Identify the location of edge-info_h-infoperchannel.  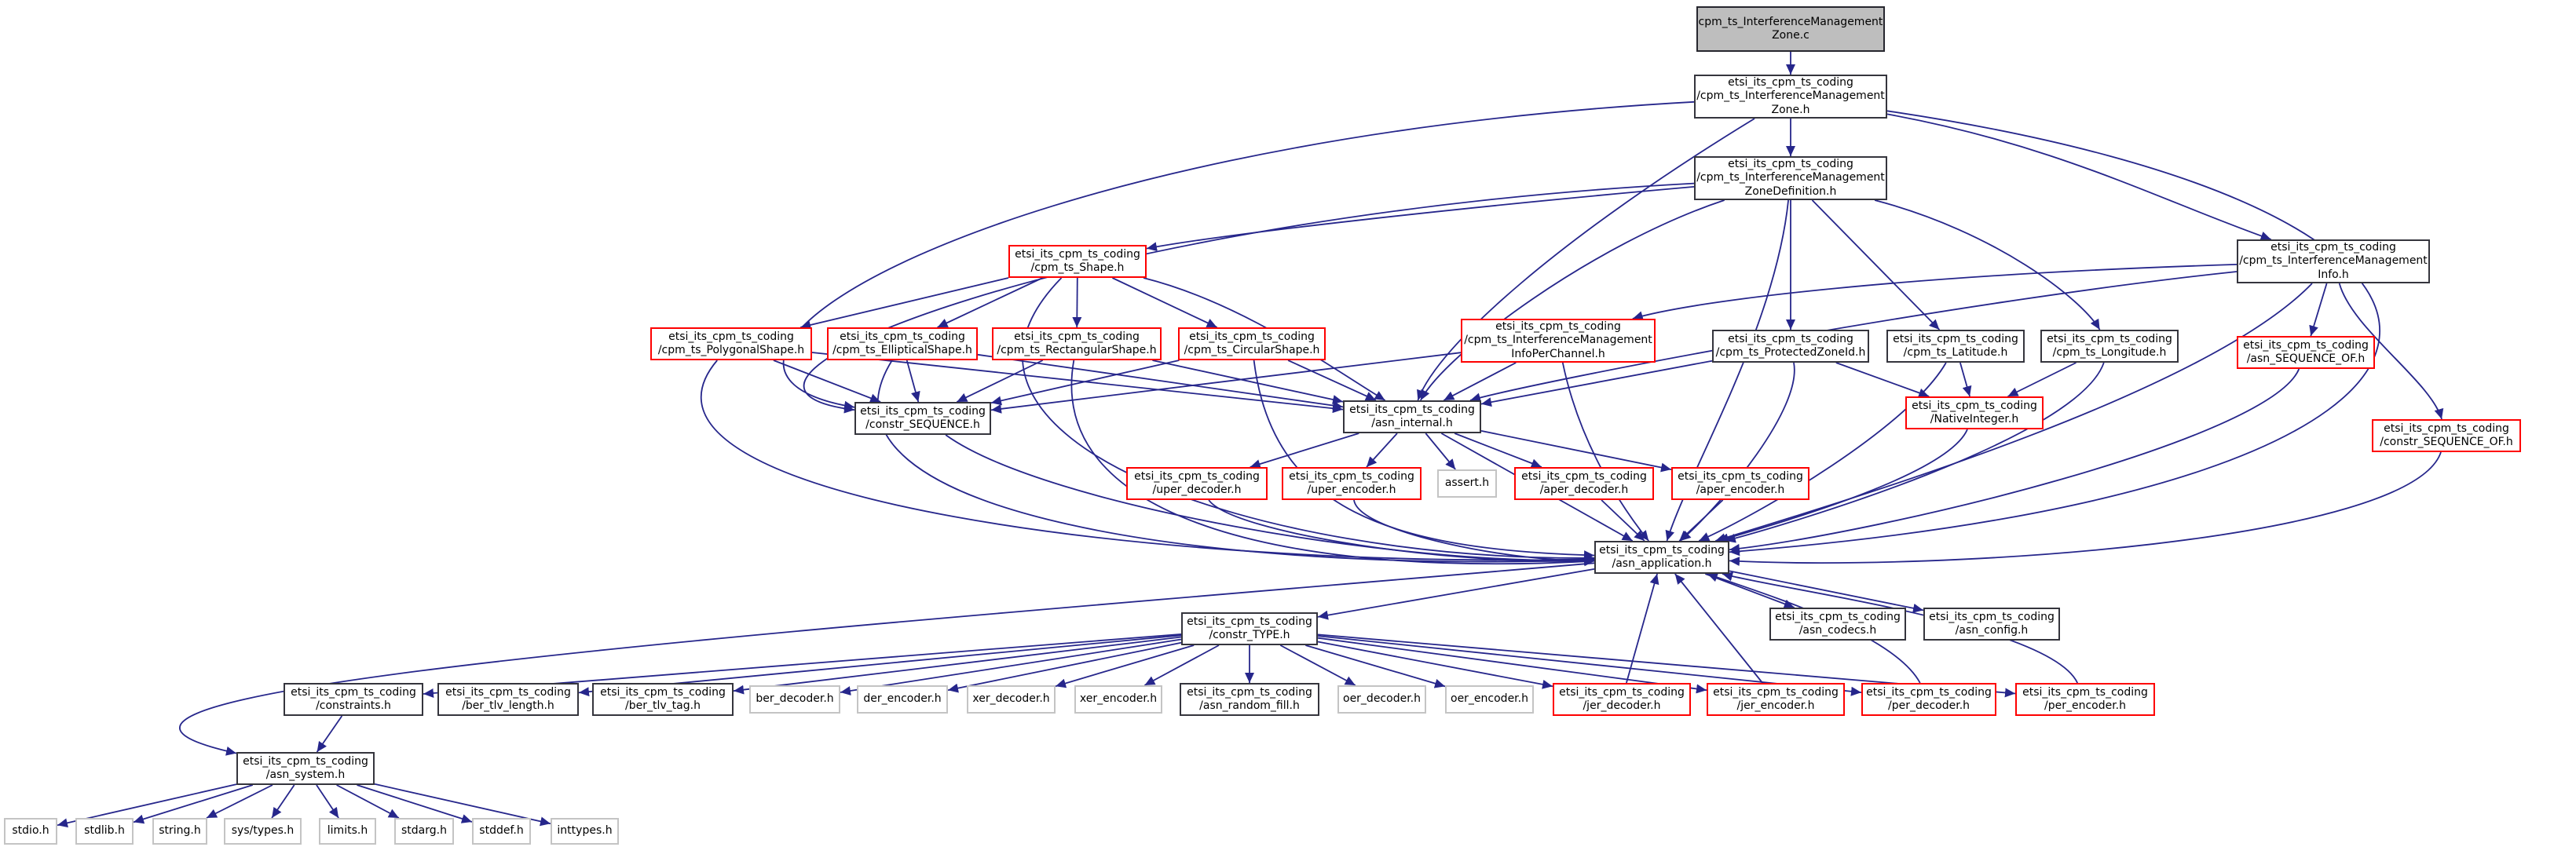
(1935, 292).